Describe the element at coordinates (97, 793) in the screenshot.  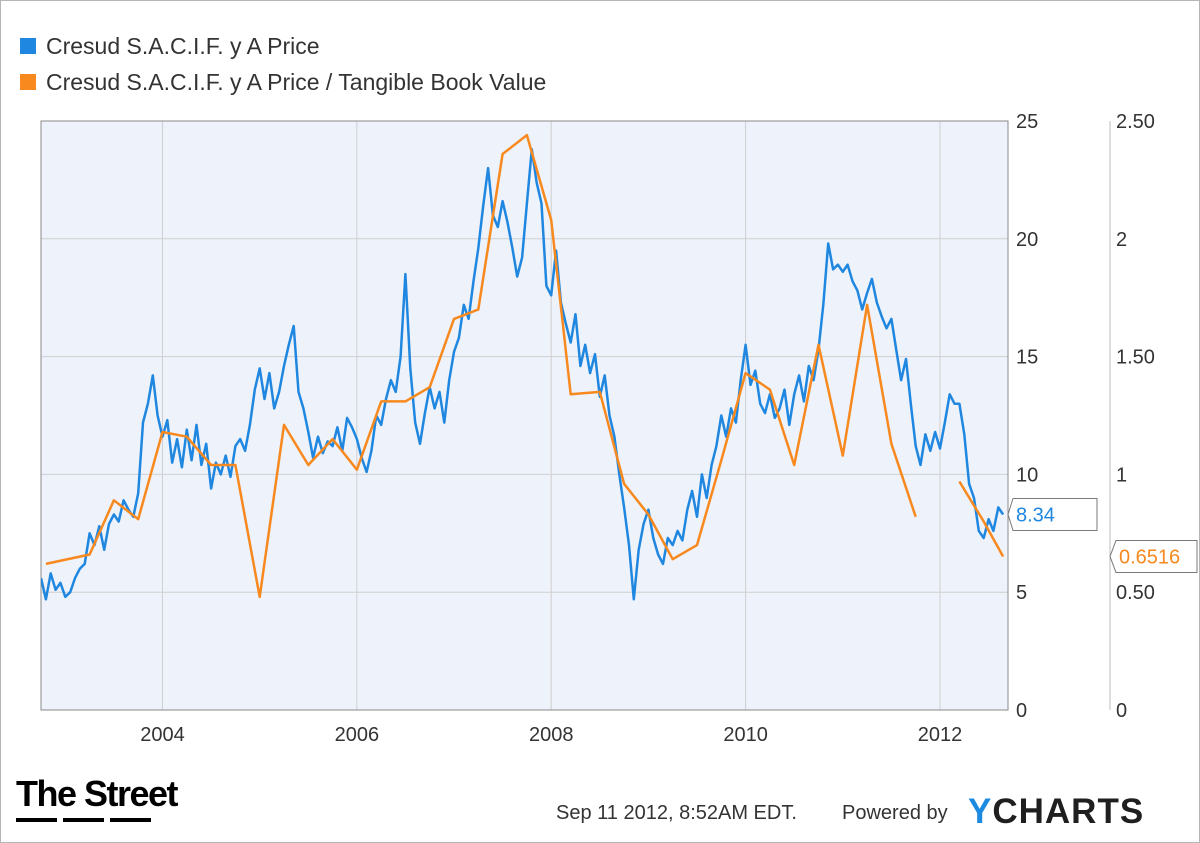
I see `thestreet-logo-text: The Street` at that location.